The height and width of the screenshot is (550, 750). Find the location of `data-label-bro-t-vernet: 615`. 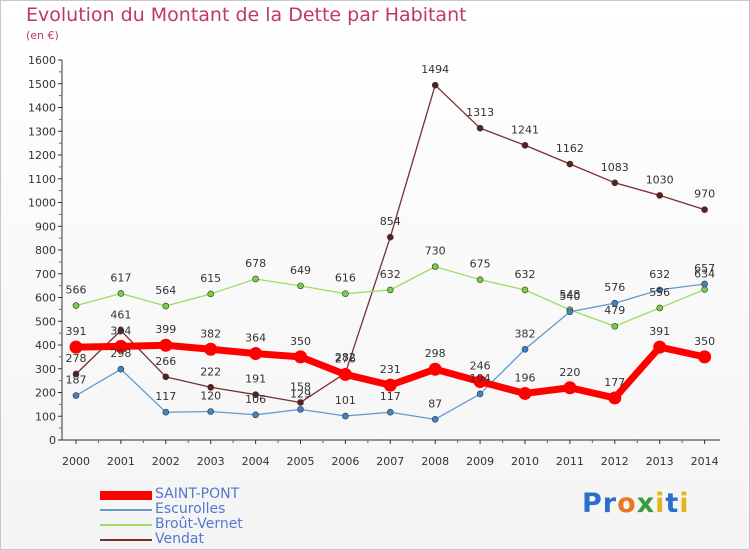

data-label-bro-t-vernet: 615 is located at coordinates (210, 278).